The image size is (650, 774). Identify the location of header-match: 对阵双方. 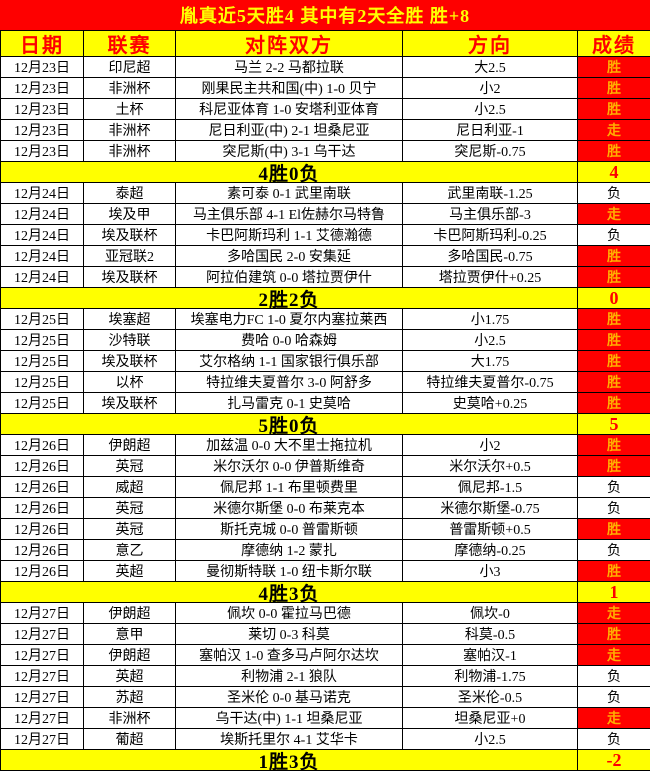
(289, 43).